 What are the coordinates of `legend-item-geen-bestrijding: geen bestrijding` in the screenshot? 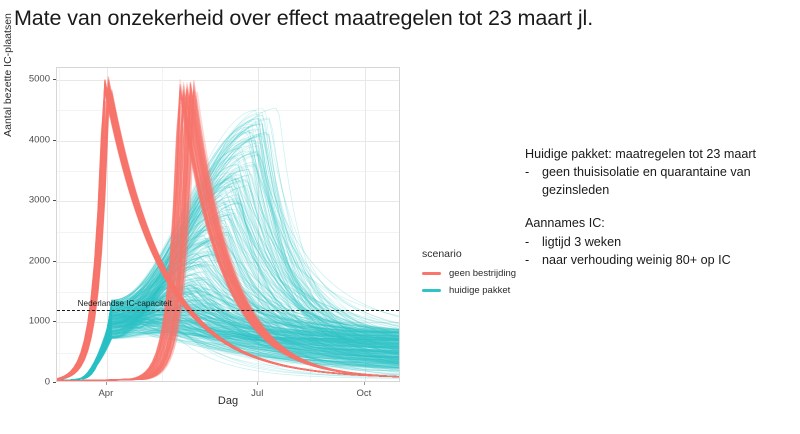 It's located at (469, 273).